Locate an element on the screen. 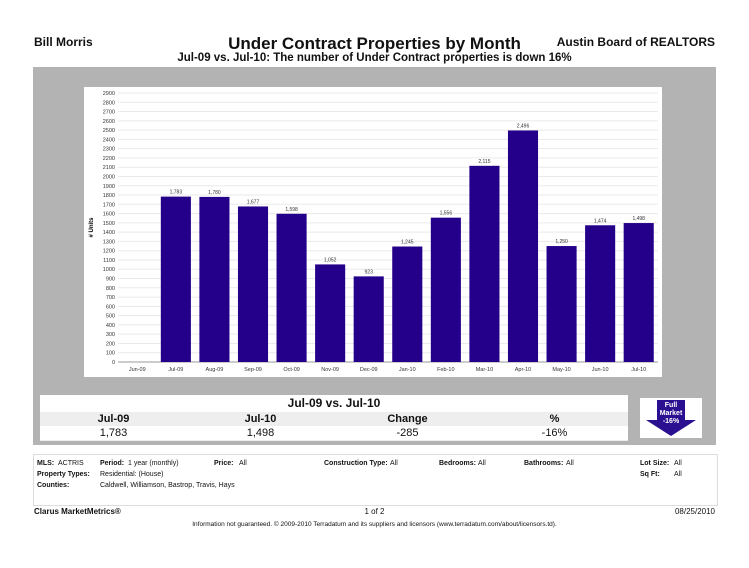  y-tick-label: 2000 is located at coordinates (109, 177).